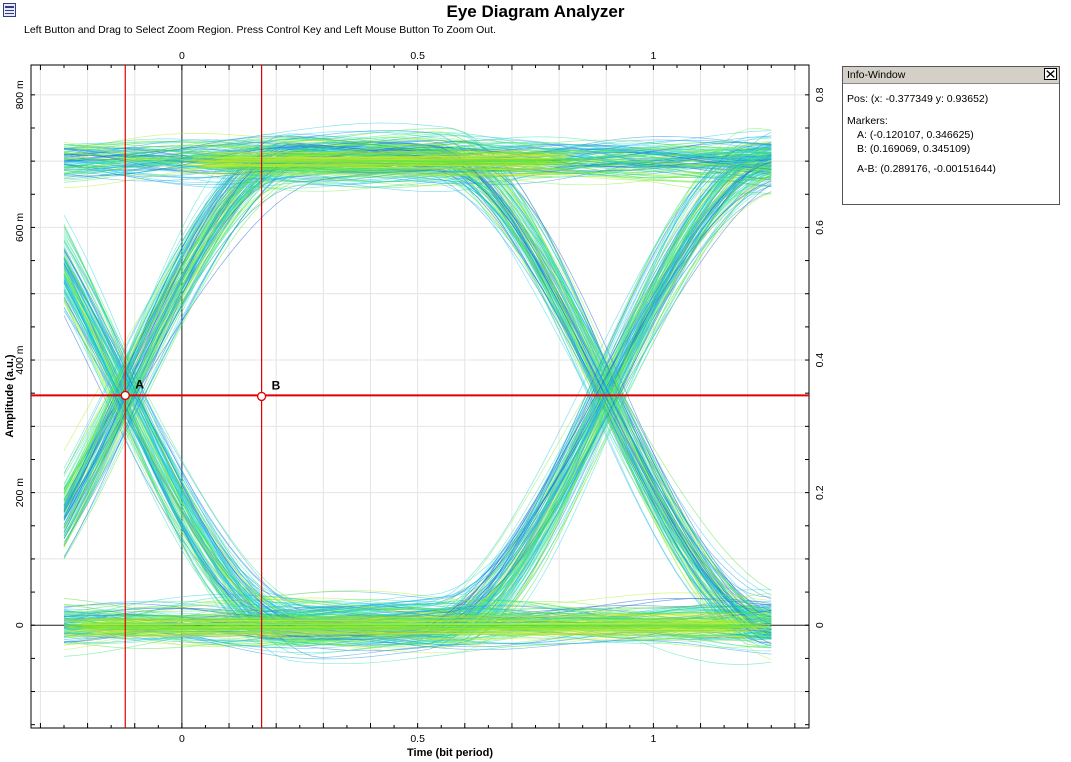 Image resolution: width=1071 pixels, height=762 pixels. I want to click on x-tick-label-top: 0.5, so click(417, 56).